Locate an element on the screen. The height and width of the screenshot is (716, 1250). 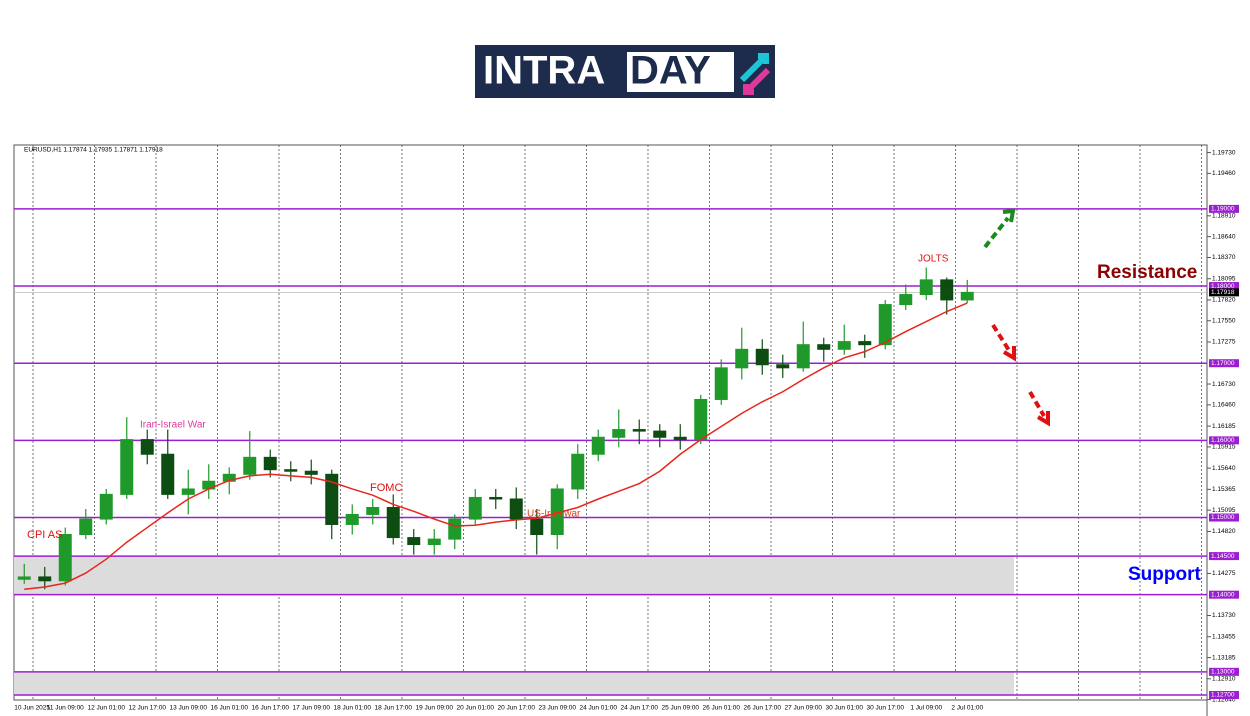
x-tick-label: 12 Jun 17:00 is located at coordinates (147, 708).